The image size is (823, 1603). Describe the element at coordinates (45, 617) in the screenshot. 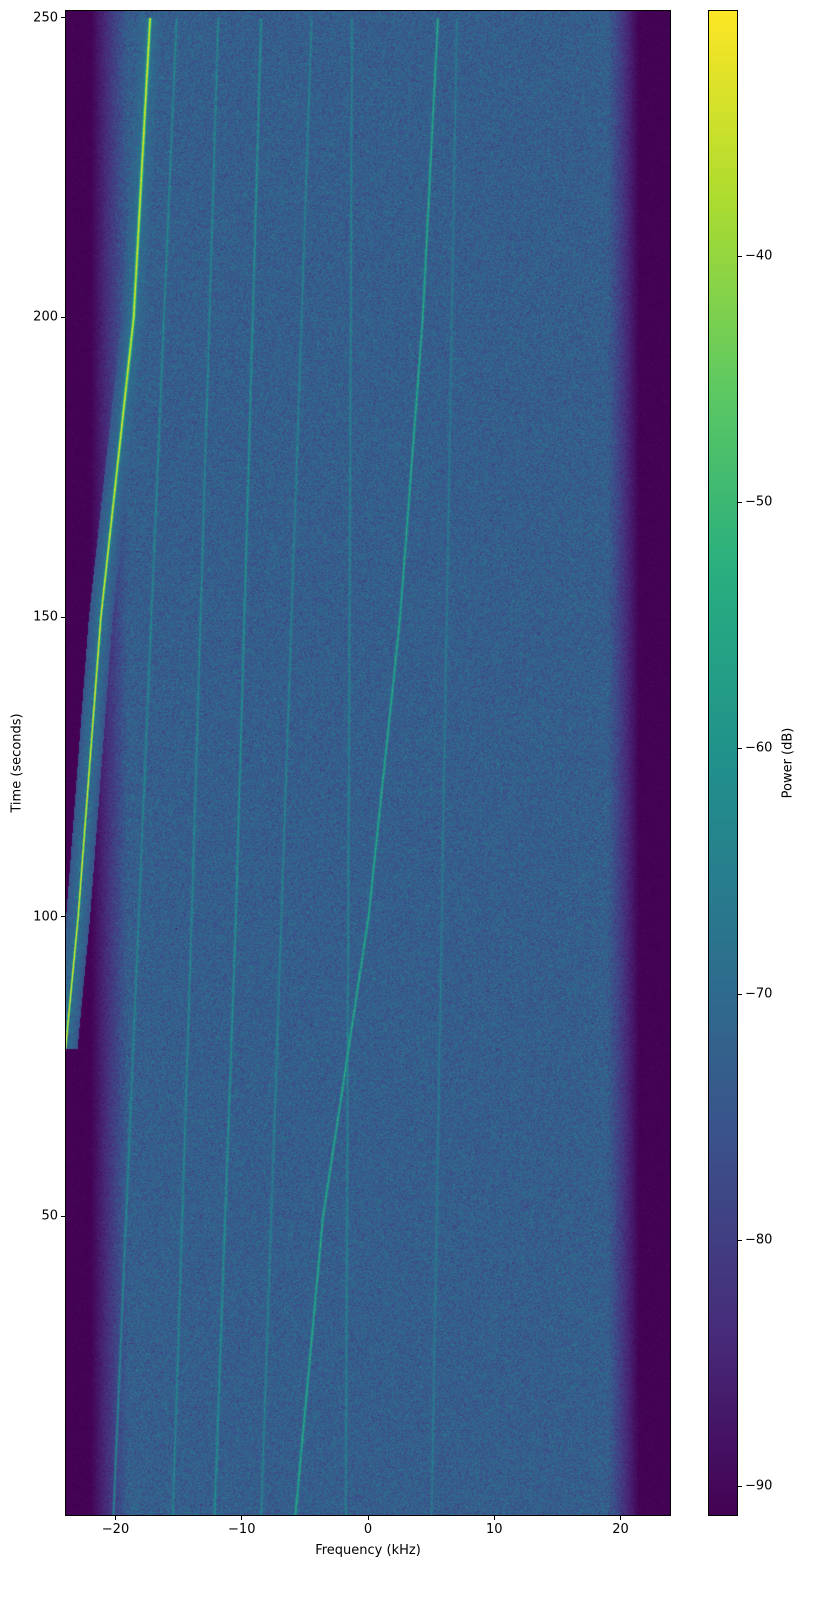

I see `y-tick-label: 150` at that location.